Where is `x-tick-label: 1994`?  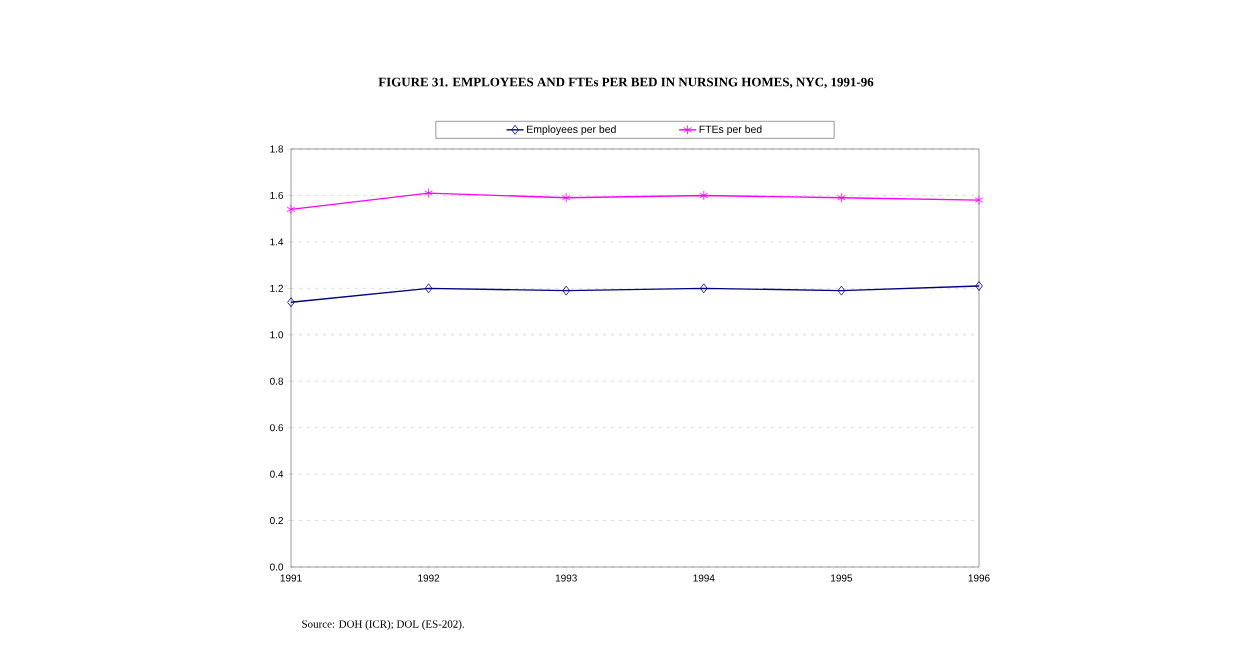 x-tick-label: 1994 is located at coordinates (704, 578).